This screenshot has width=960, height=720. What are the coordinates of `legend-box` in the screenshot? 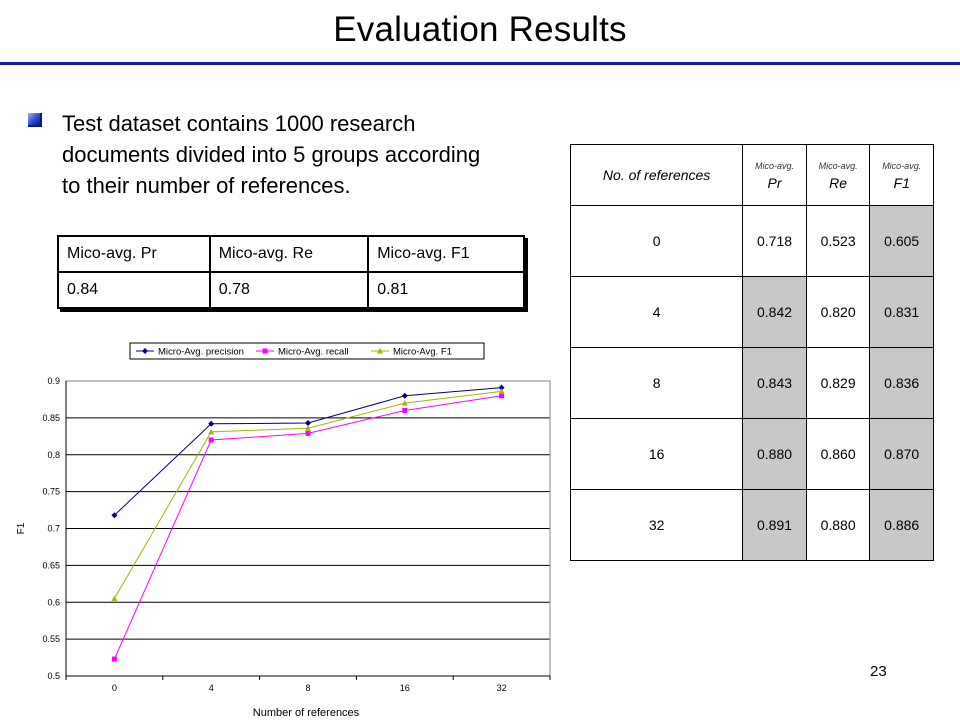 It's located at (307, 351).